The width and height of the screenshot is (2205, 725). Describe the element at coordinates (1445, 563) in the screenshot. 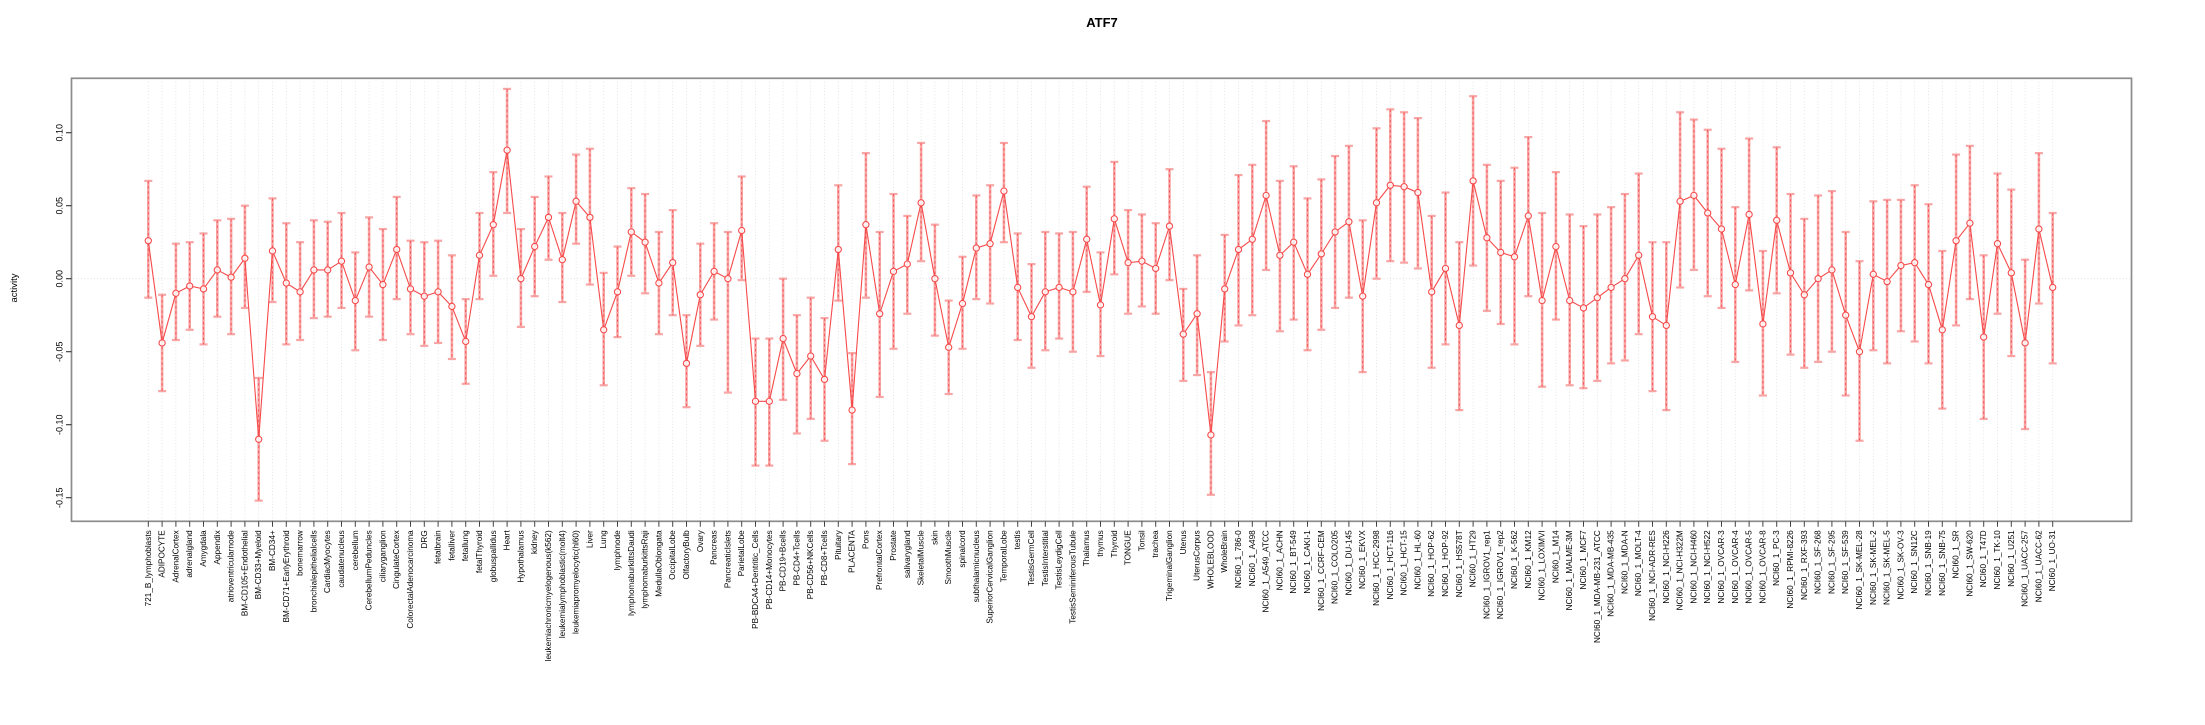

I see `x-tick-label: NCI60_1_HOP-92` at that location.